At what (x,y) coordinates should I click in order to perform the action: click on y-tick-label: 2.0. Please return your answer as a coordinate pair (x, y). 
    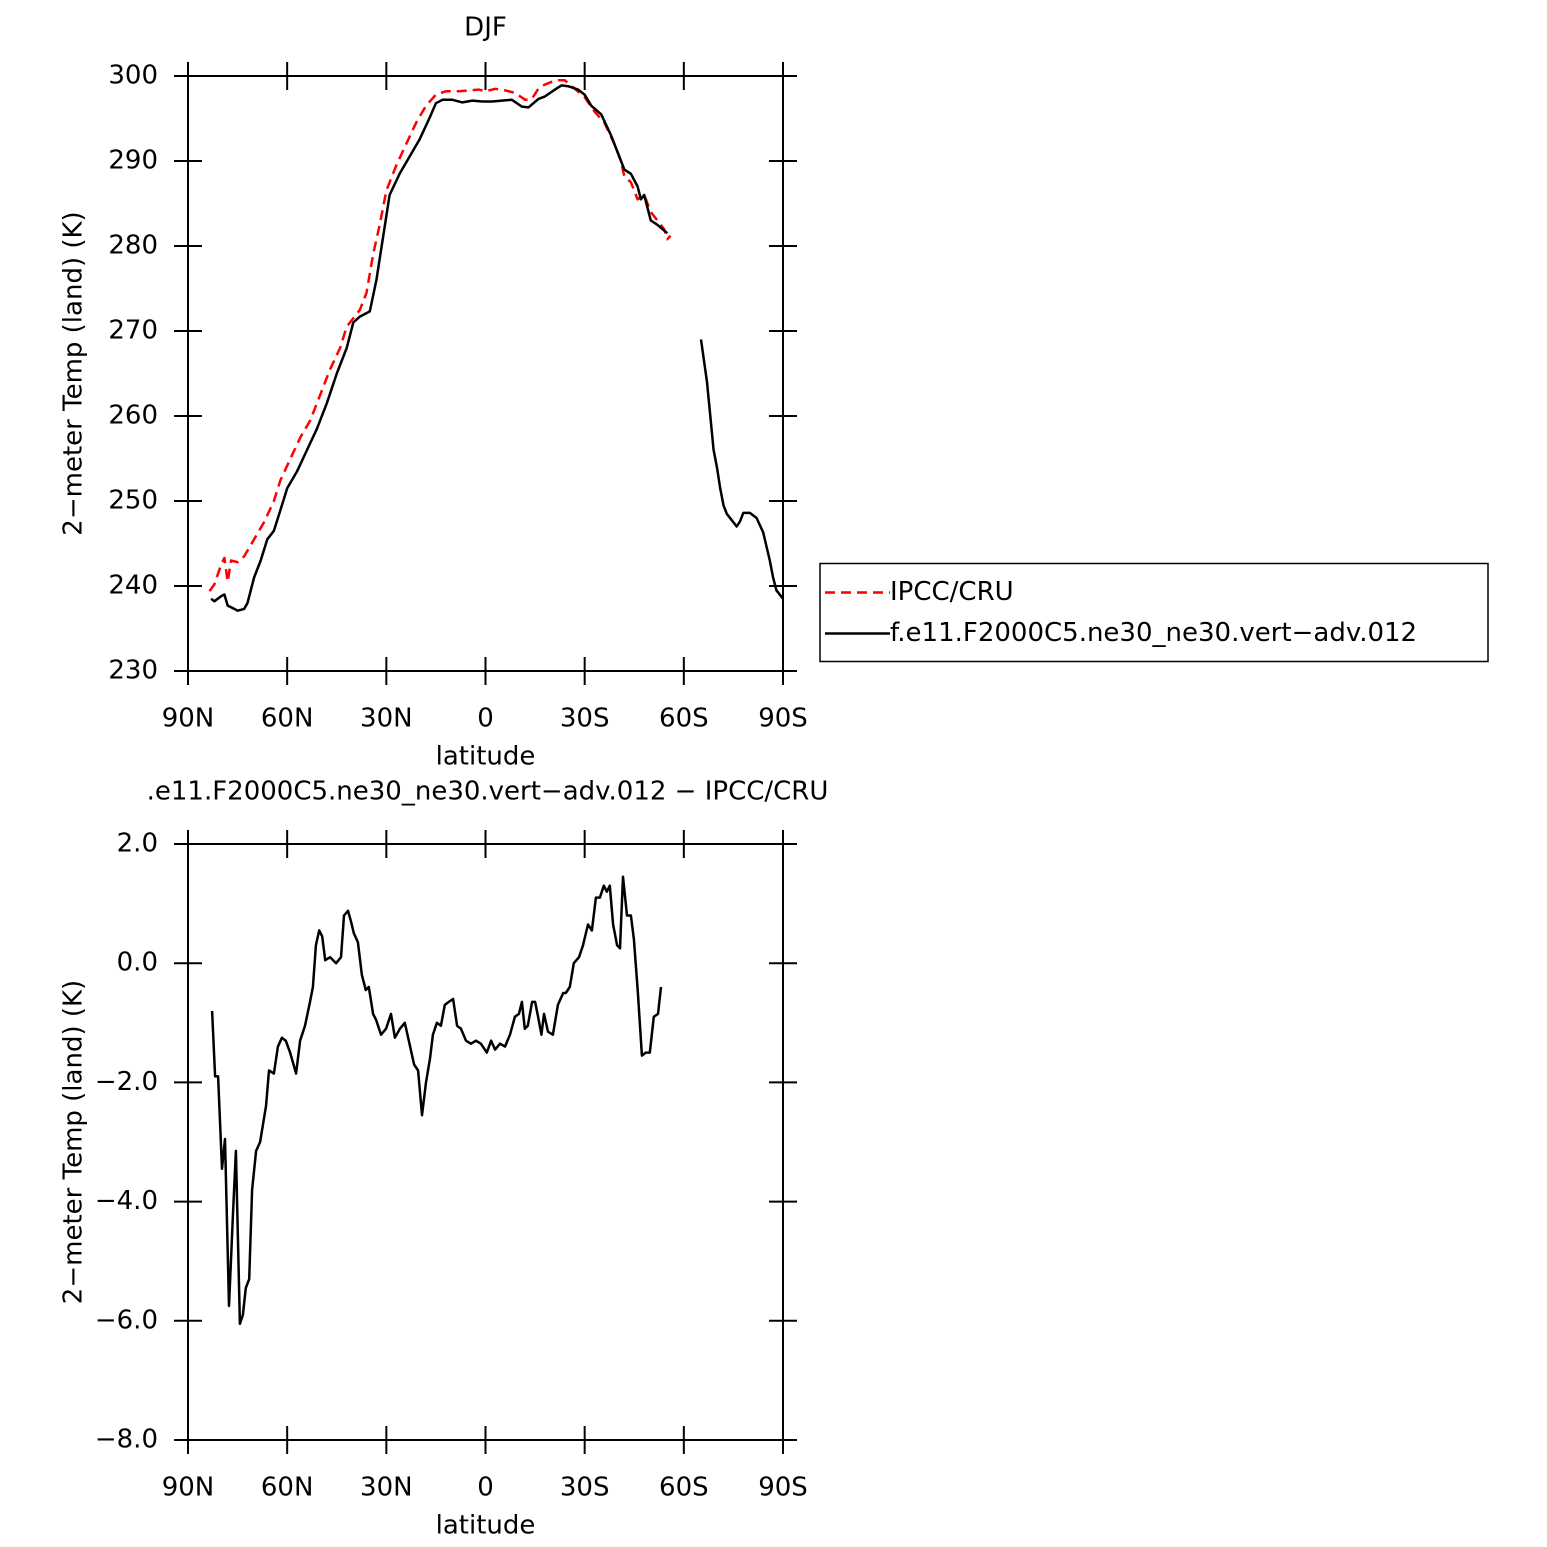
    Looking at the image, I should click on (137, 844).